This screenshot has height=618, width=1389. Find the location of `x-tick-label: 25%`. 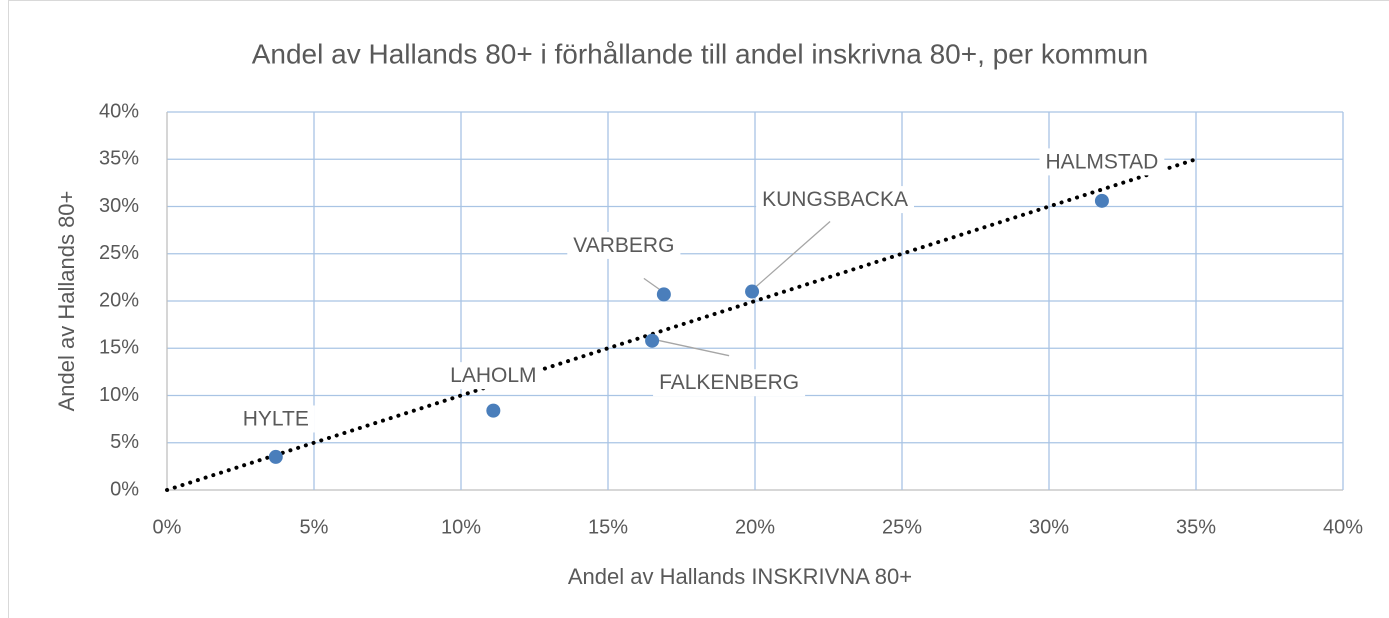

x-tick-label: 25% is located at coordinates (902, 527).